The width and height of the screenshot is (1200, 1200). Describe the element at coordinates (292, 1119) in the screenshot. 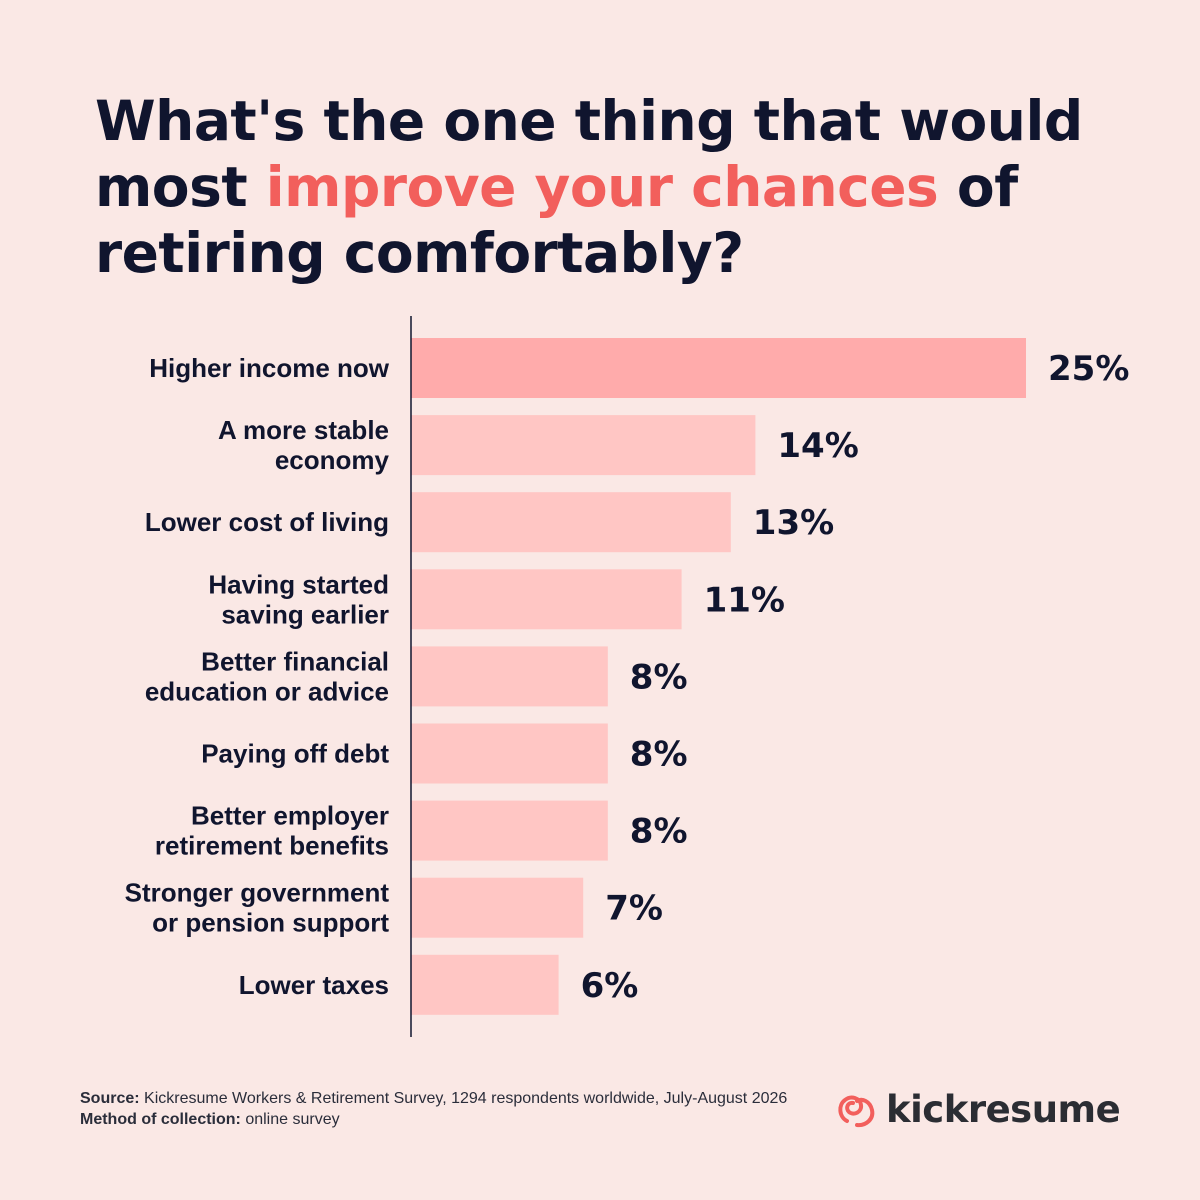

I see `method-text: online survey` at that location.